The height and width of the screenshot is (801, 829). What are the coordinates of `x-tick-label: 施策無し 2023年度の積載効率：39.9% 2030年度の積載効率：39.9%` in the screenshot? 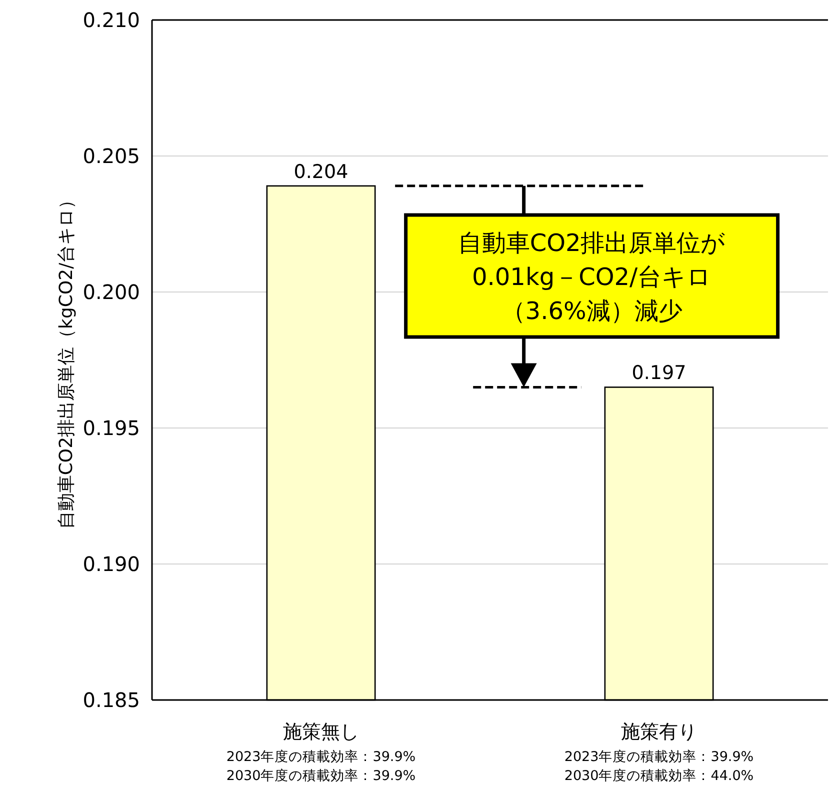 It's located at (321, 752).